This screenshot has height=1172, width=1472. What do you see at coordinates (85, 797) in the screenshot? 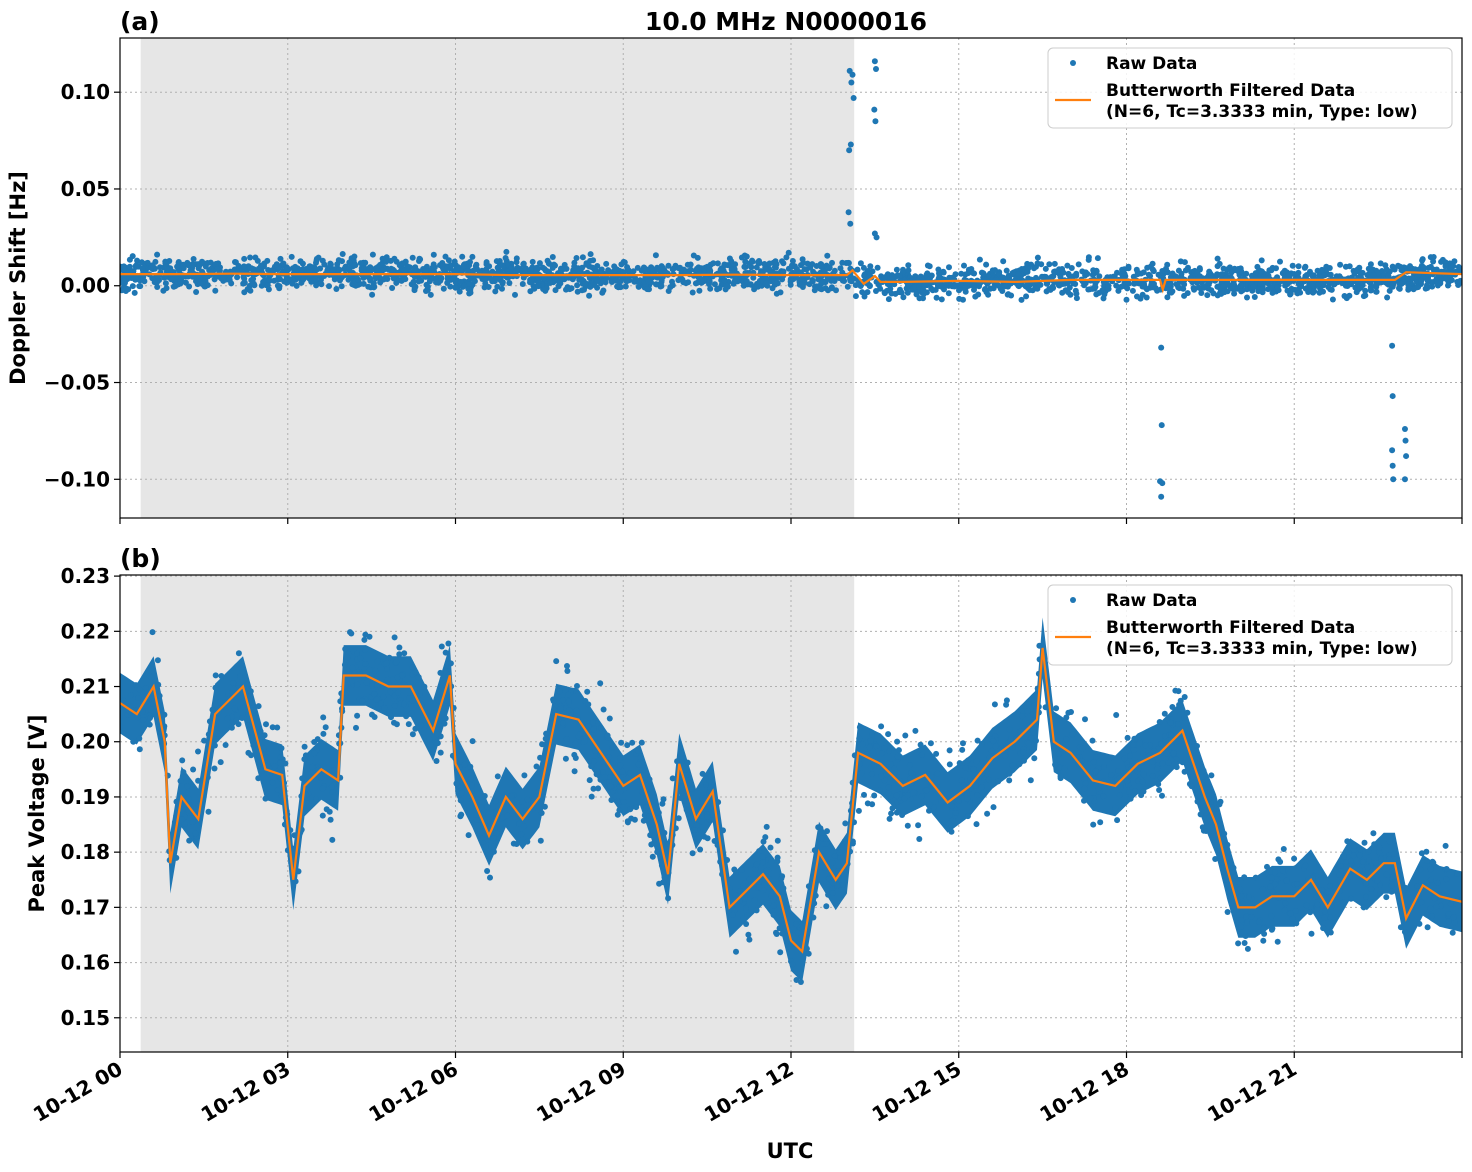
I see `y-tick-label: 0.19` at bounding box center [85, 797].